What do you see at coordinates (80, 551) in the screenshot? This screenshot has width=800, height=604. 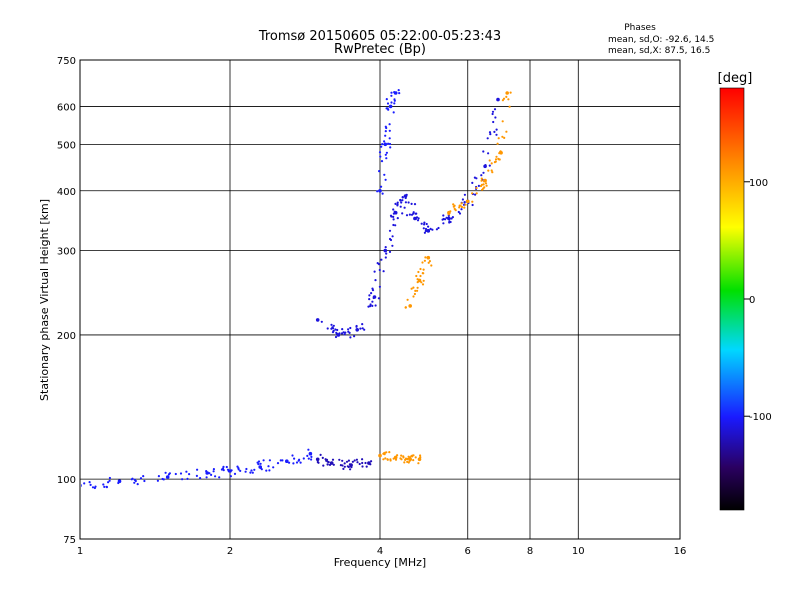 I see `x-tick-label: 1` at bounding box center [80, 551].